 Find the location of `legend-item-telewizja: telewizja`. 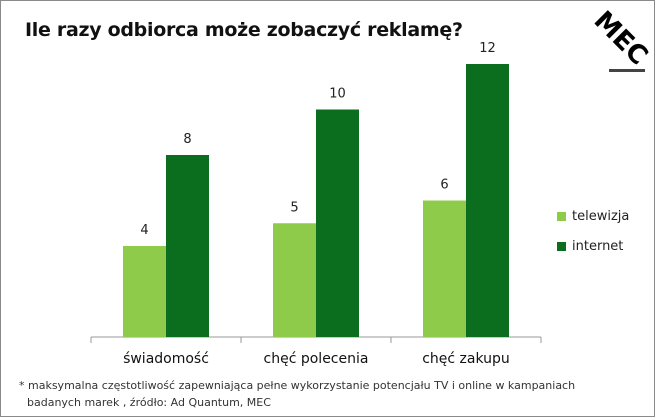

legend-item-telewizja: telewizja is located at coordinates (593, 216).